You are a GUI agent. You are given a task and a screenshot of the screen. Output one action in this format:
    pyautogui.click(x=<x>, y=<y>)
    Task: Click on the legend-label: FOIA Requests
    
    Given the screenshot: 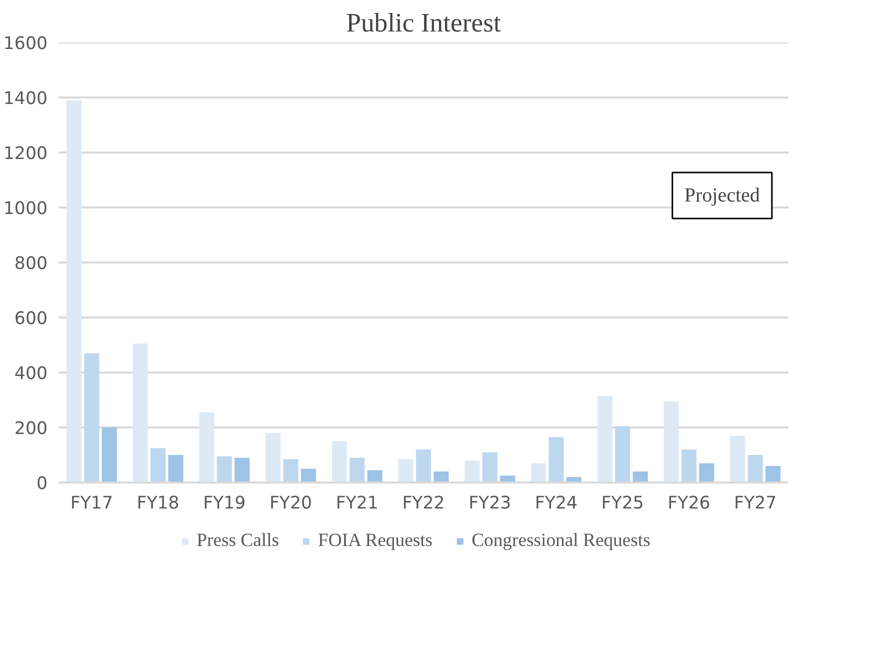 What is the action you would take?
    pyautogui.click(x=375, y=541)
    